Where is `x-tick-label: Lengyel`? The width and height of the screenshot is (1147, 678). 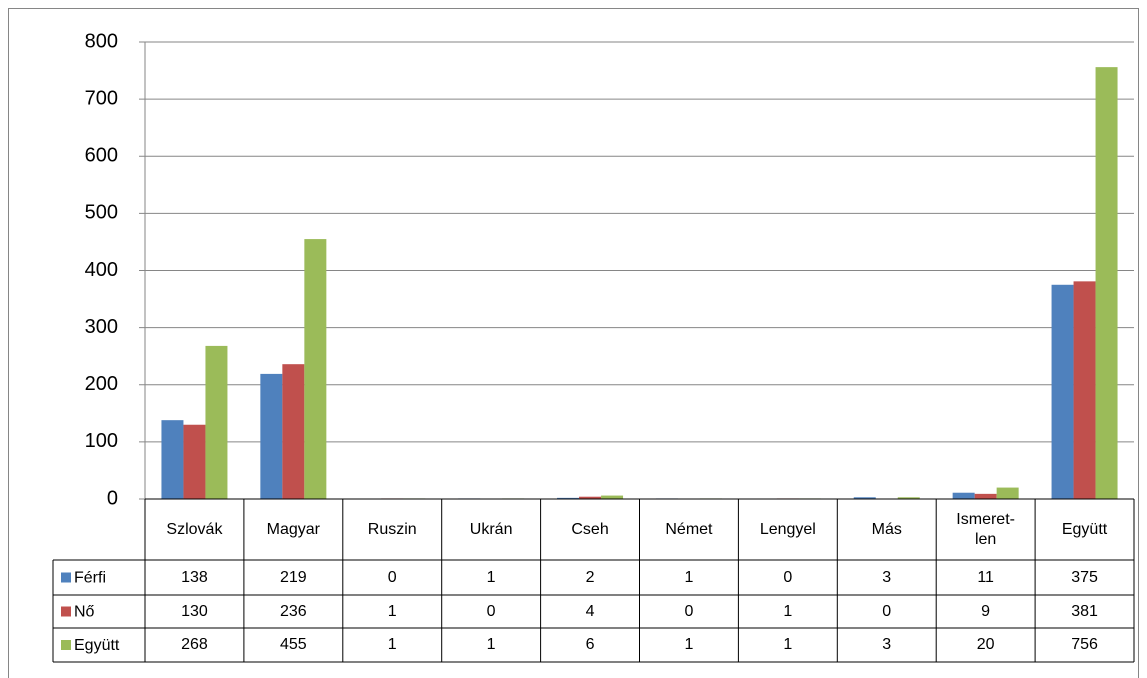
x-tick-label: Lengyel is located at coordinates (787, 529).